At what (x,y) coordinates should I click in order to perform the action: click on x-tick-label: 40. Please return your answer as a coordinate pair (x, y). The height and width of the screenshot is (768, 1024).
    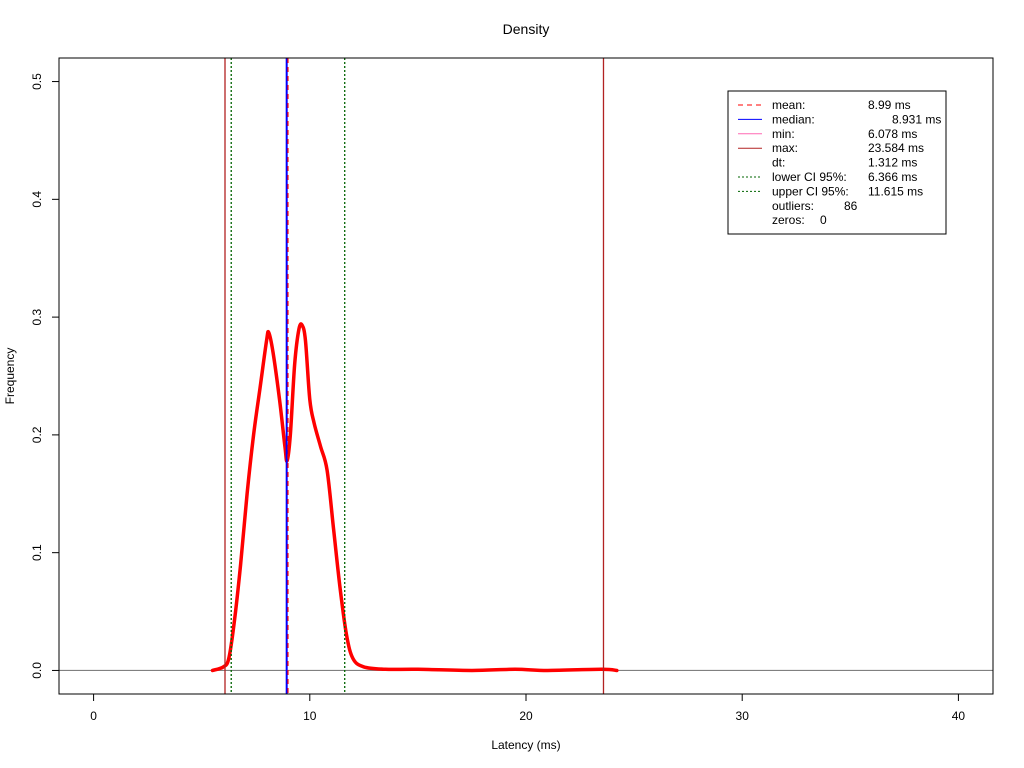
    Looking at the image, I should click on (959, 716).